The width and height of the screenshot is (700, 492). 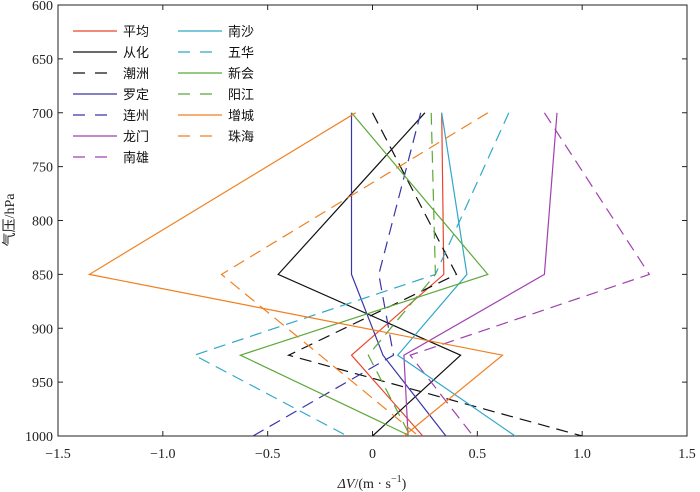 I want to click on y-tick-label: 950, so click(x=42, y=383).